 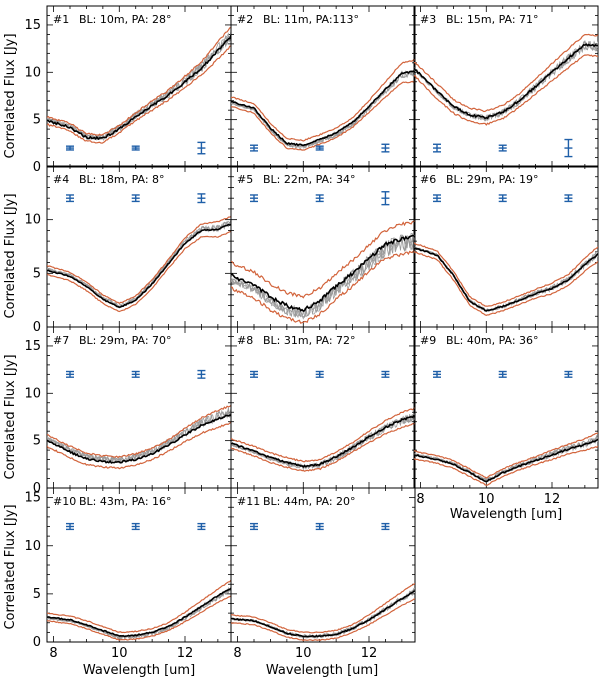 What do you see at coordinates (125, 501) in the screenshot?
I see `panel-baseline-info: BL: 43m, PA: 16°` at bounding box center [125, 501].